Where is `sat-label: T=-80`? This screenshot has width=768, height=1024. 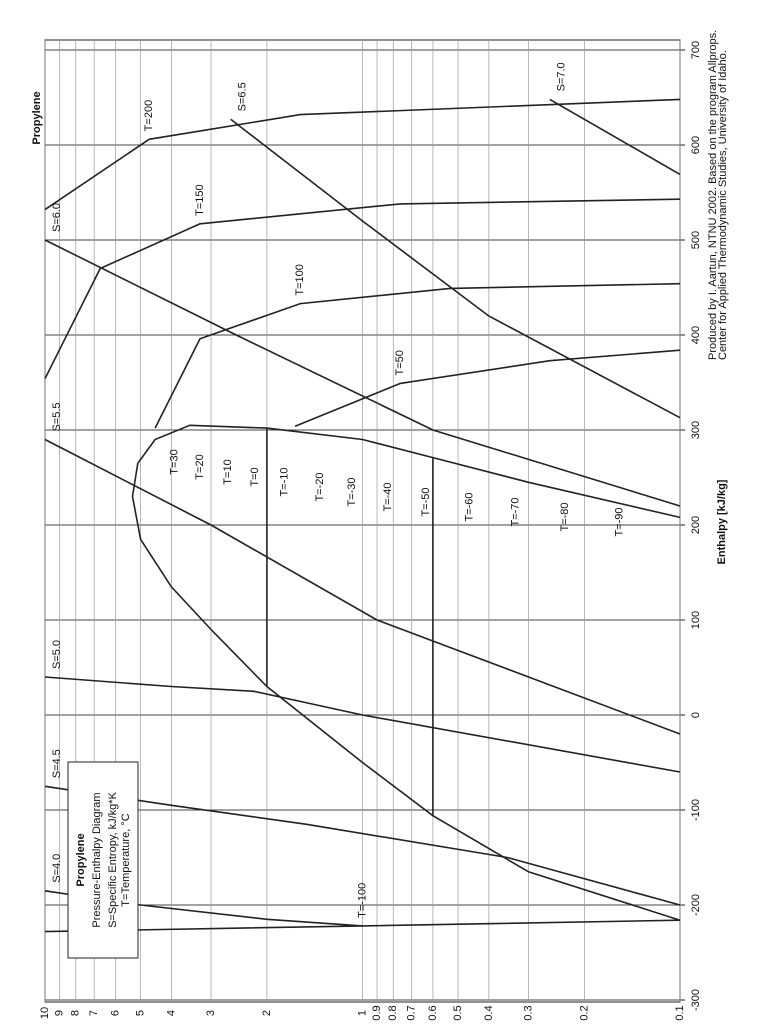 sat-label: T=-80 is located at coordinates (565, 516).